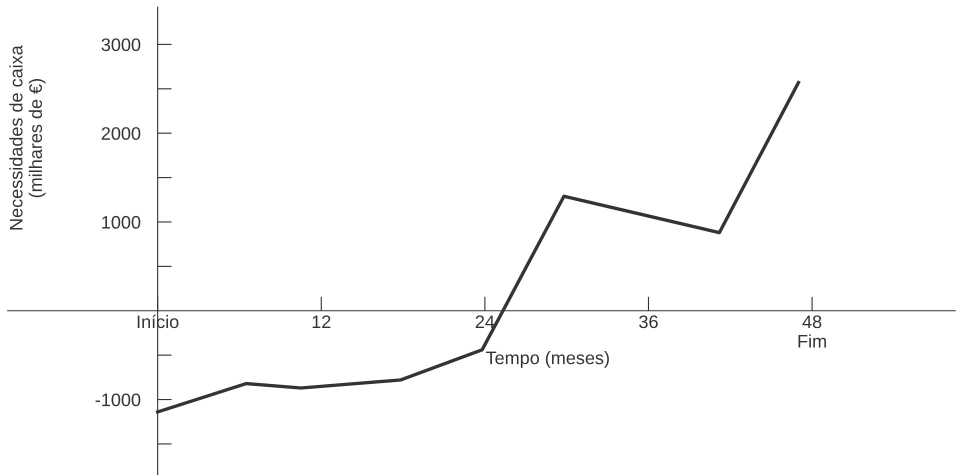 The image size is (961, 475). What do you see at coordinates (321, 321) in the screenshot?
I see `x-tick-label: 12` at bounding box center [321, 321].